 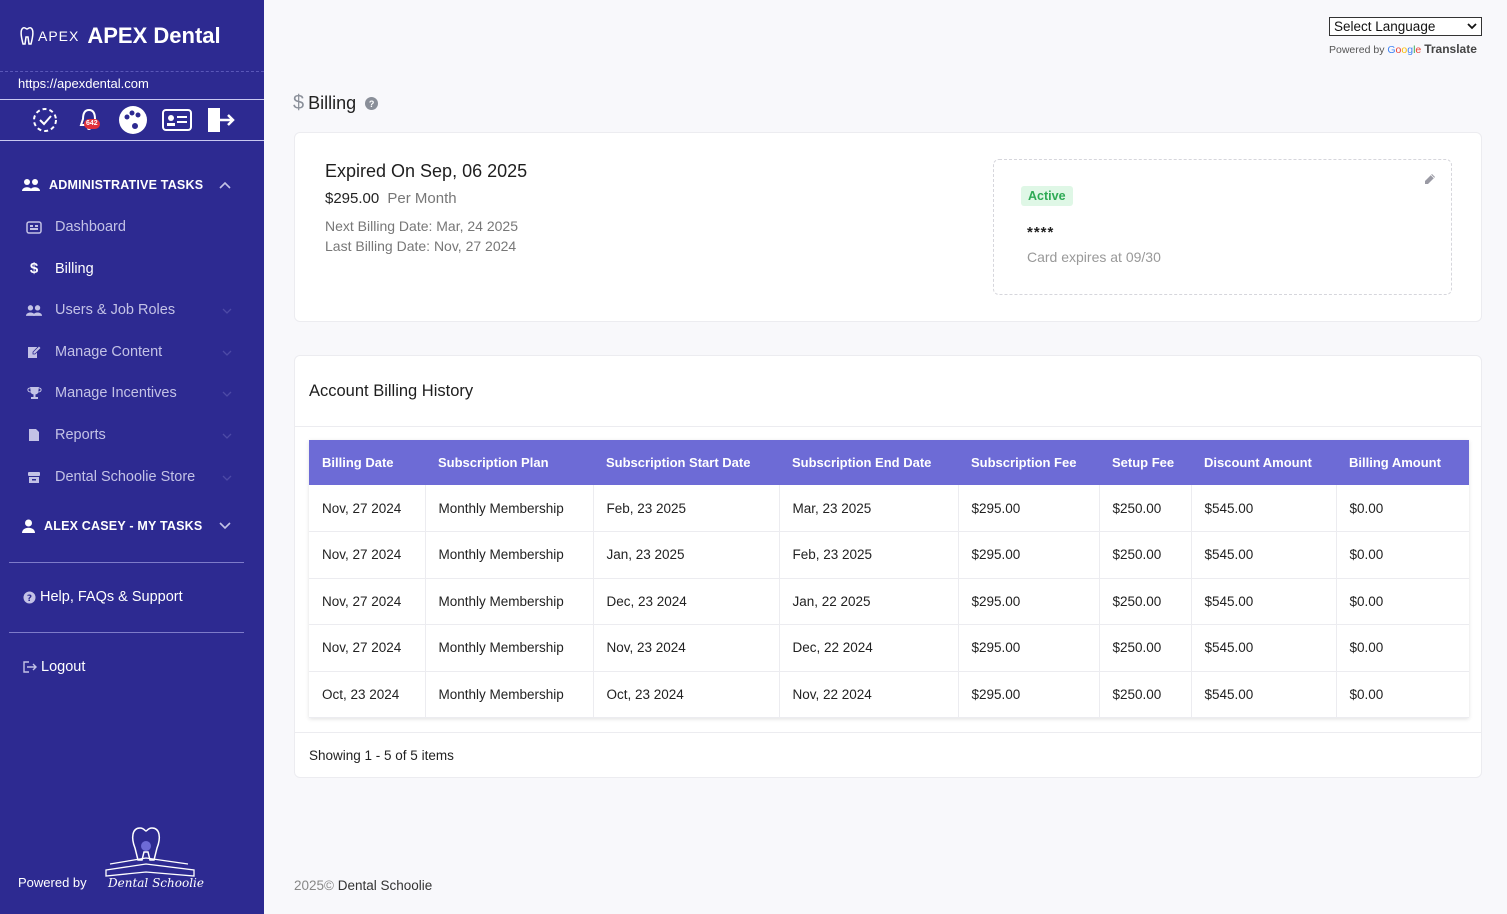 I want to click on table-cell: Nov, 22 2024, so click(x=869, y=694).